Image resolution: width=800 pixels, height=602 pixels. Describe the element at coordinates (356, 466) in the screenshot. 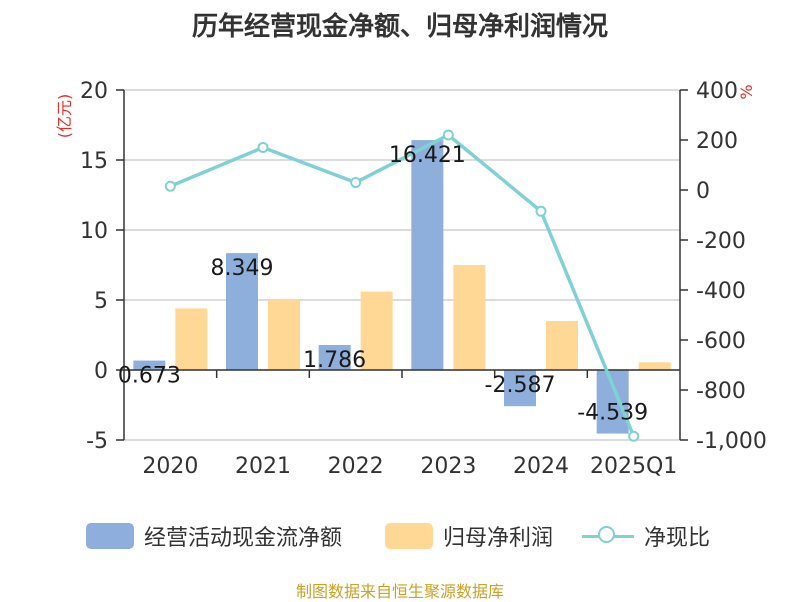

I see `x-tick-label: 2022` at that location.